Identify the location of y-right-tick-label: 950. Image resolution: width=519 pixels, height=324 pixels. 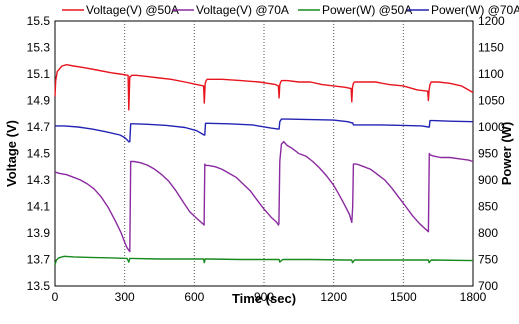
(488, 154).